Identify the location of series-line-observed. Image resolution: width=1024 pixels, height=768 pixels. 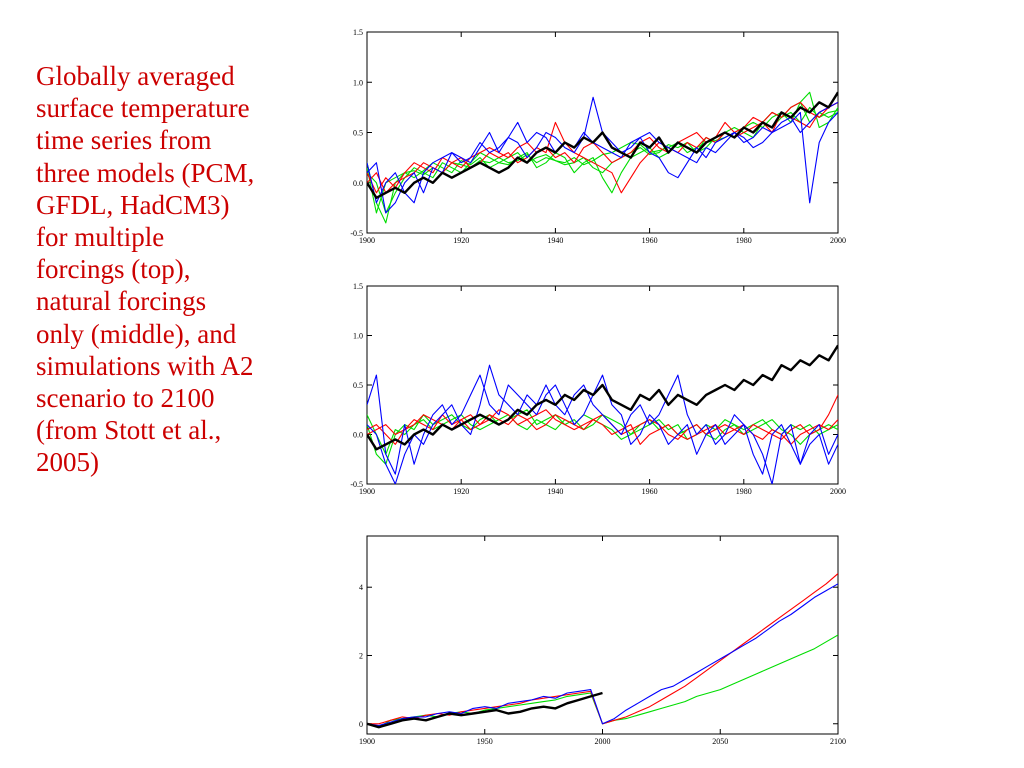
(602, 145).